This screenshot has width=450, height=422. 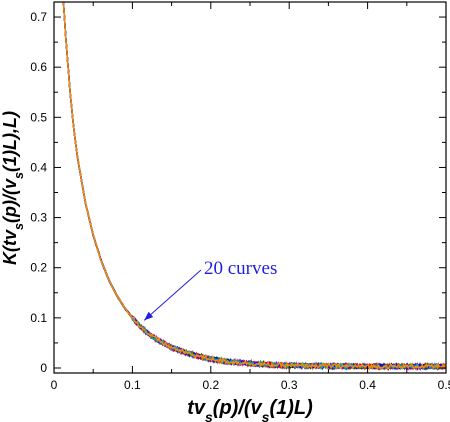 I want to click on y-axis-title: K(tvs(p)/(vs(1)L),L), so click(x=13, y=188).